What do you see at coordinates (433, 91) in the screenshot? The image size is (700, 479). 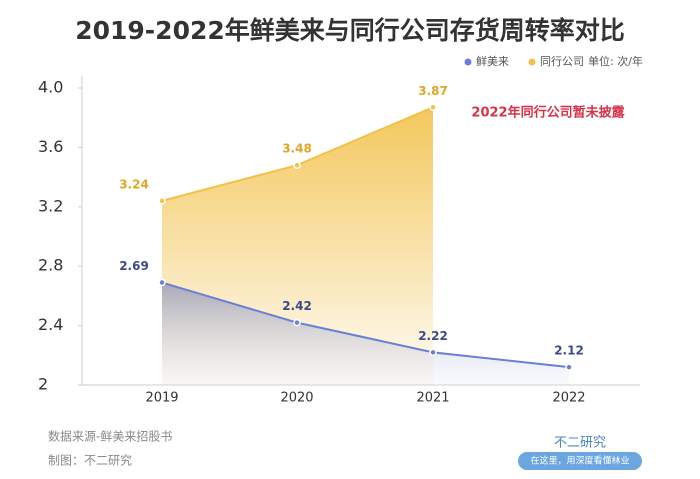 I see `data-label: 3.87` at bounding box center [433, 91].